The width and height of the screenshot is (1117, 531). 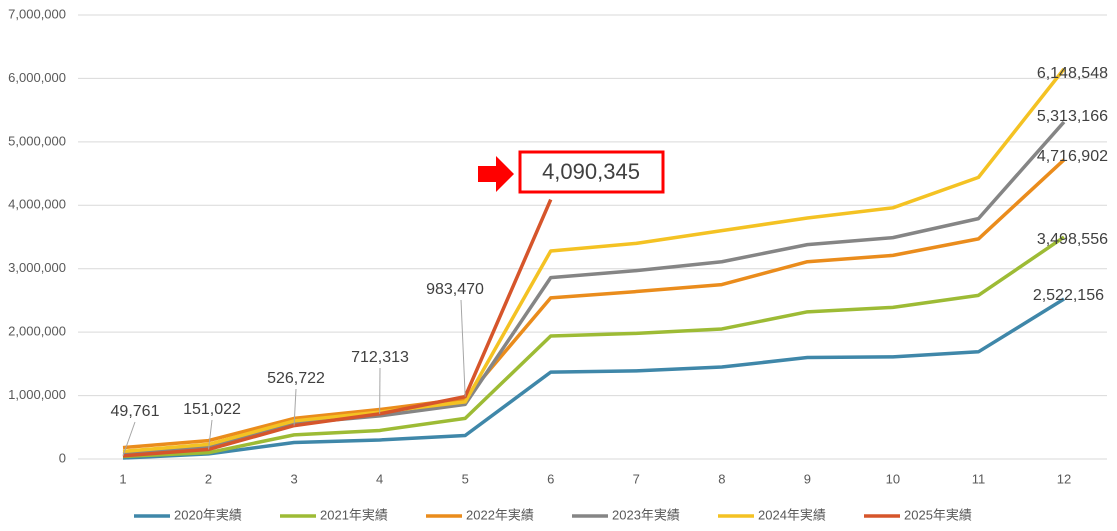 What do you see at coordinates (455, 289) in the screenshot?
I see `data-label: 983,470` at bounding box center [455, 289].